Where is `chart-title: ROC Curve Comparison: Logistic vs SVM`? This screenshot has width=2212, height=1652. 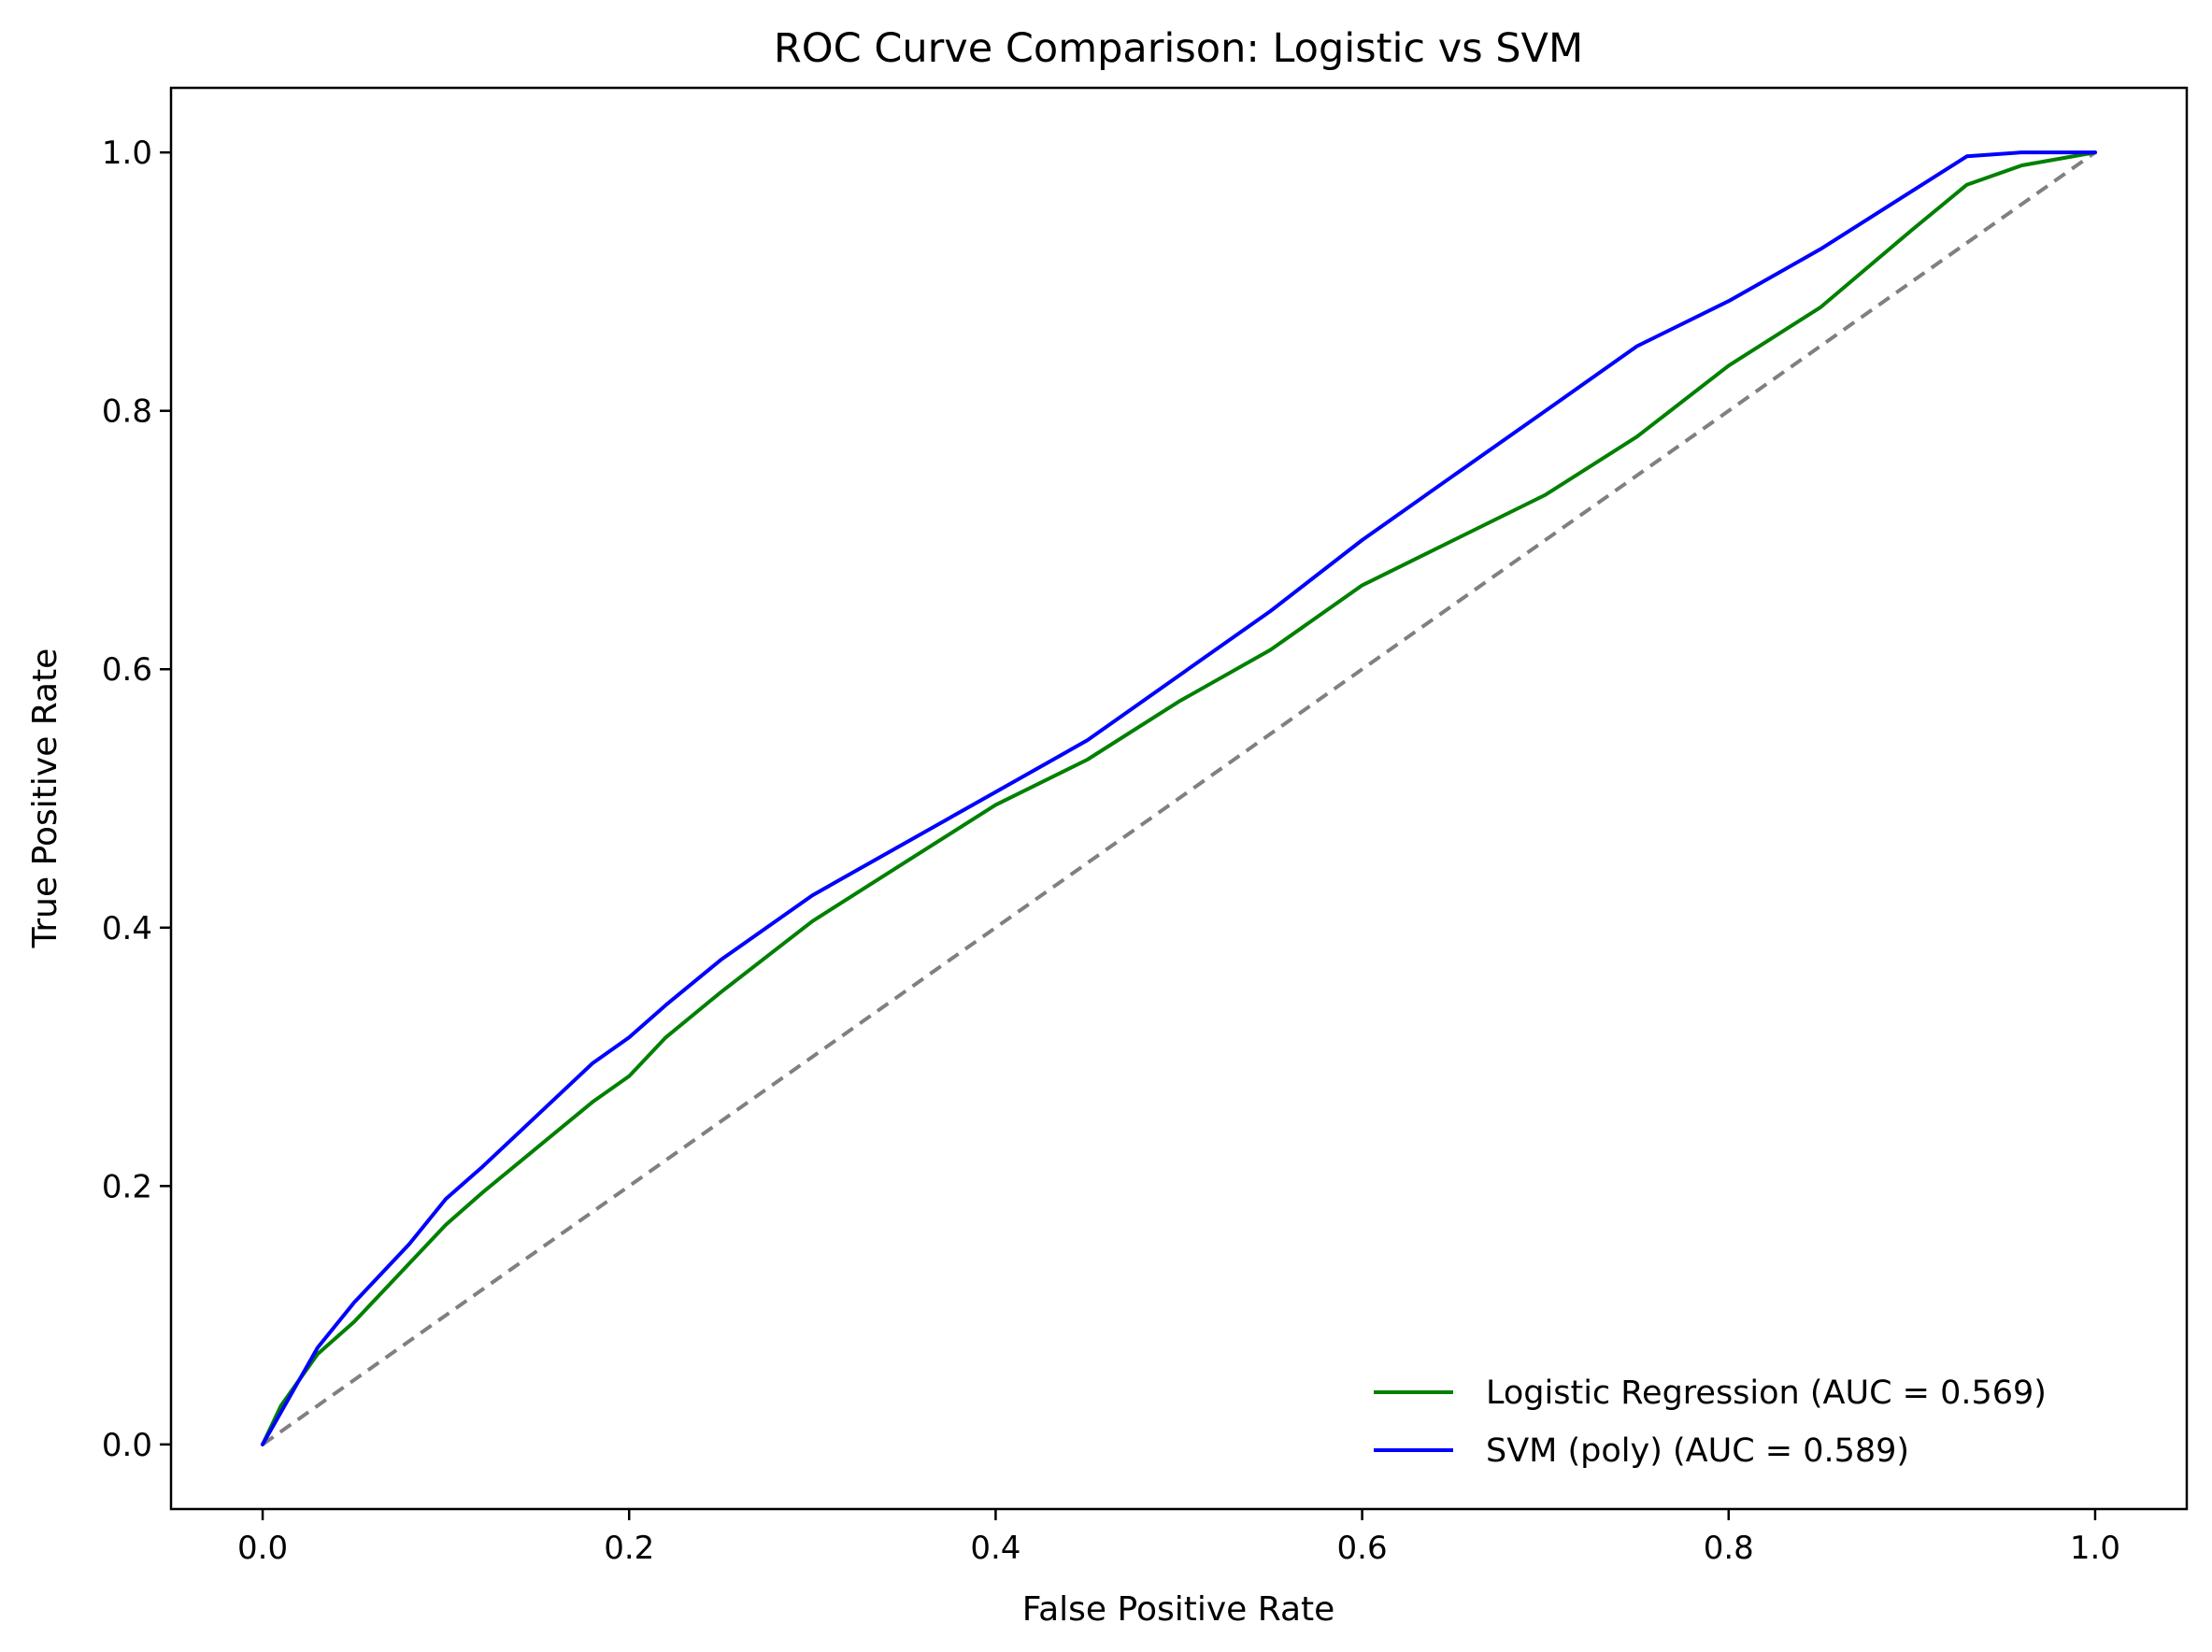 chart-title: ROC Curve Comparison: Logistic vs SVM is located at coordinates (1178, 49).